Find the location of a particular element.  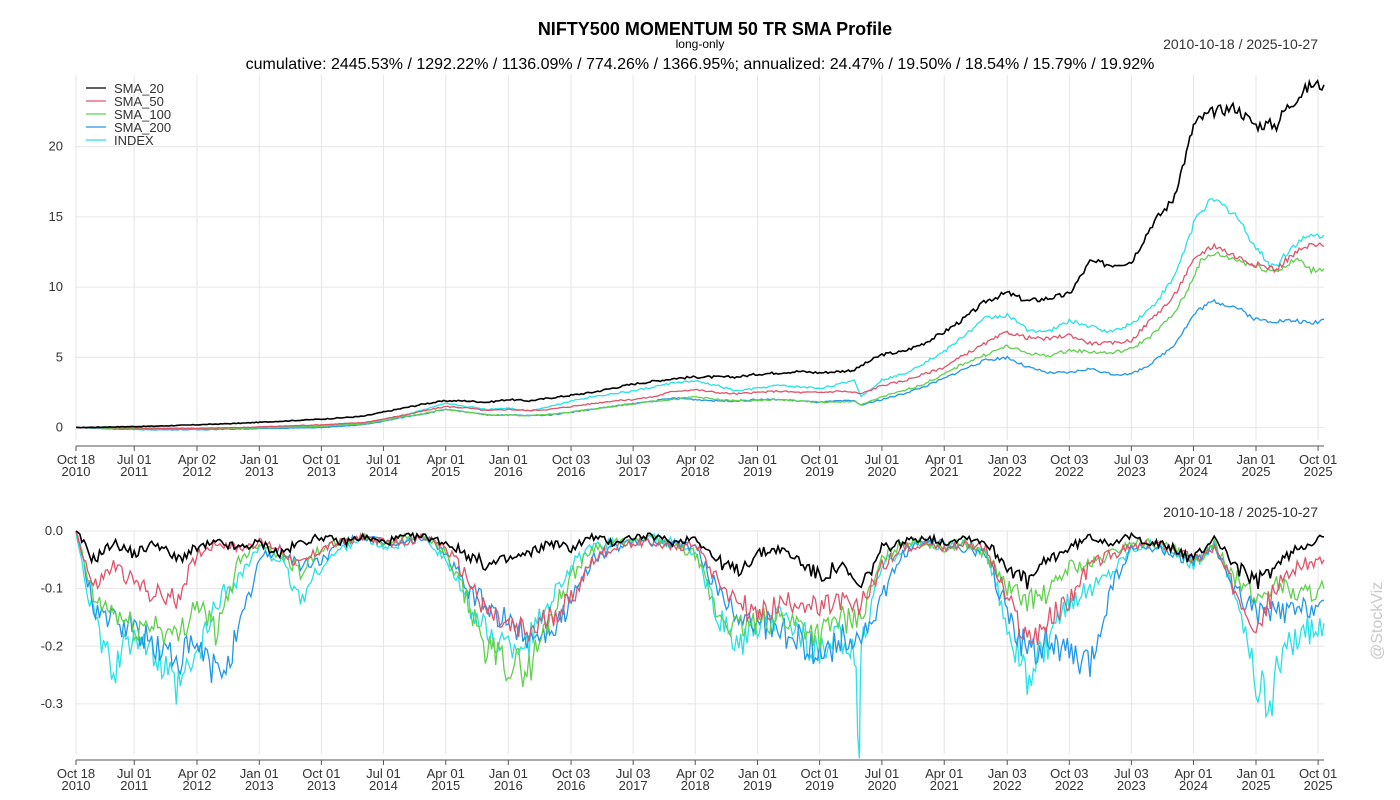

chart-title: NIFTY500 MOMENTUM 50 TR SMA Profile is located at coordinates (715, 29).